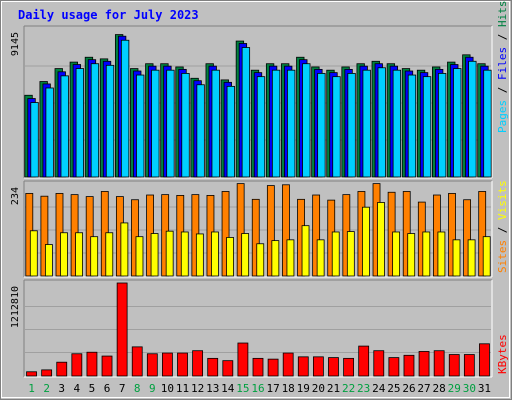 Image resolution: width=512 pixels, height=400 pixels. Describe the element at coordinates (228, 388) in the screenshot. I see `x-tick-label-14: 14` at that location.